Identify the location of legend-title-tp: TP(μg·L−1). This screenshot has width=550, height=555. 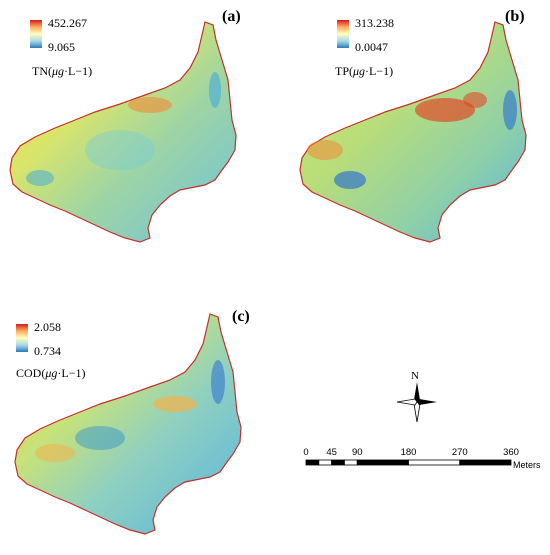
(364, 71).